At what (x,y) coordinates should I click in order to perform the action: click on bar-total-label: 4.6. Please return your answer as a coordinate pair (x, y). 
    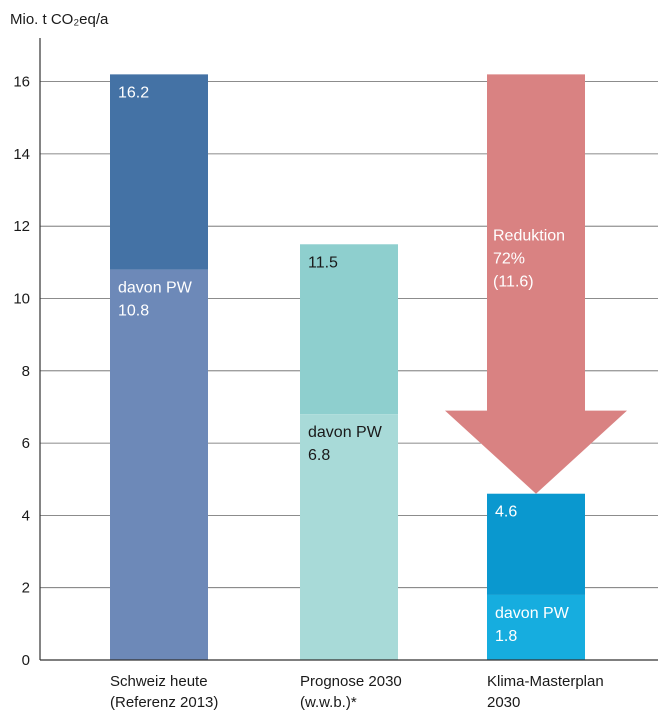
    Looking at the image, I should click on (506, 512).